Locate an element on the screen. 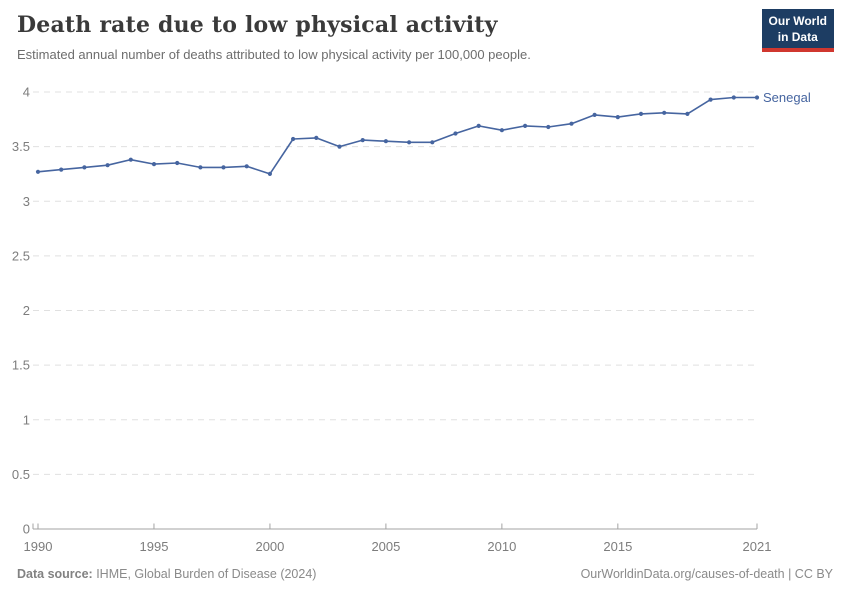 This screenshot has width=850, height=600. data-source-value: IHME, Global Burden of Disease (2024) is located at coordinates (204, 574).